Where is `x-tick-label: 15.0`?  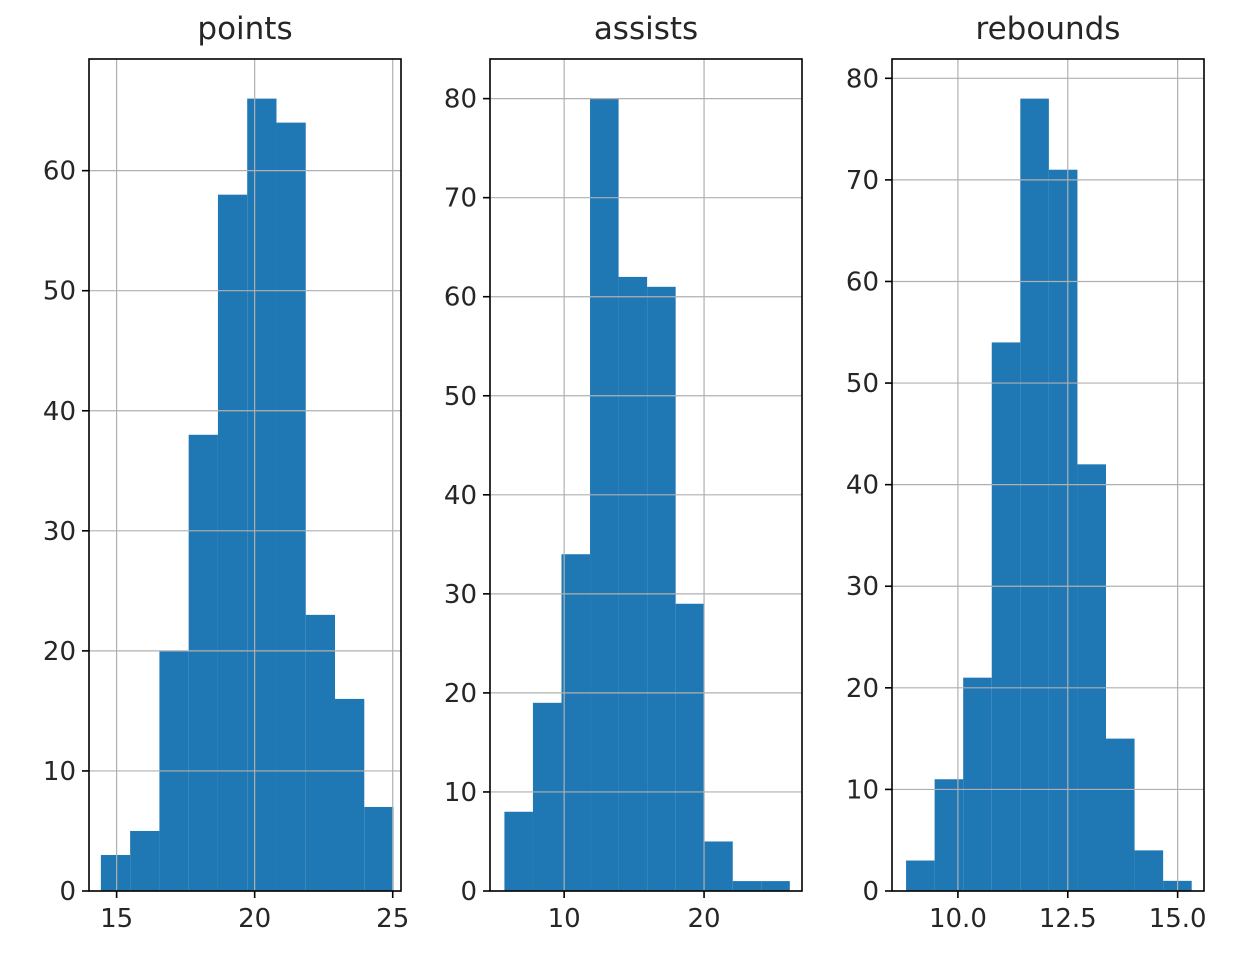 x-tick-label: 15.0 is located at coordinates (1178, 919).